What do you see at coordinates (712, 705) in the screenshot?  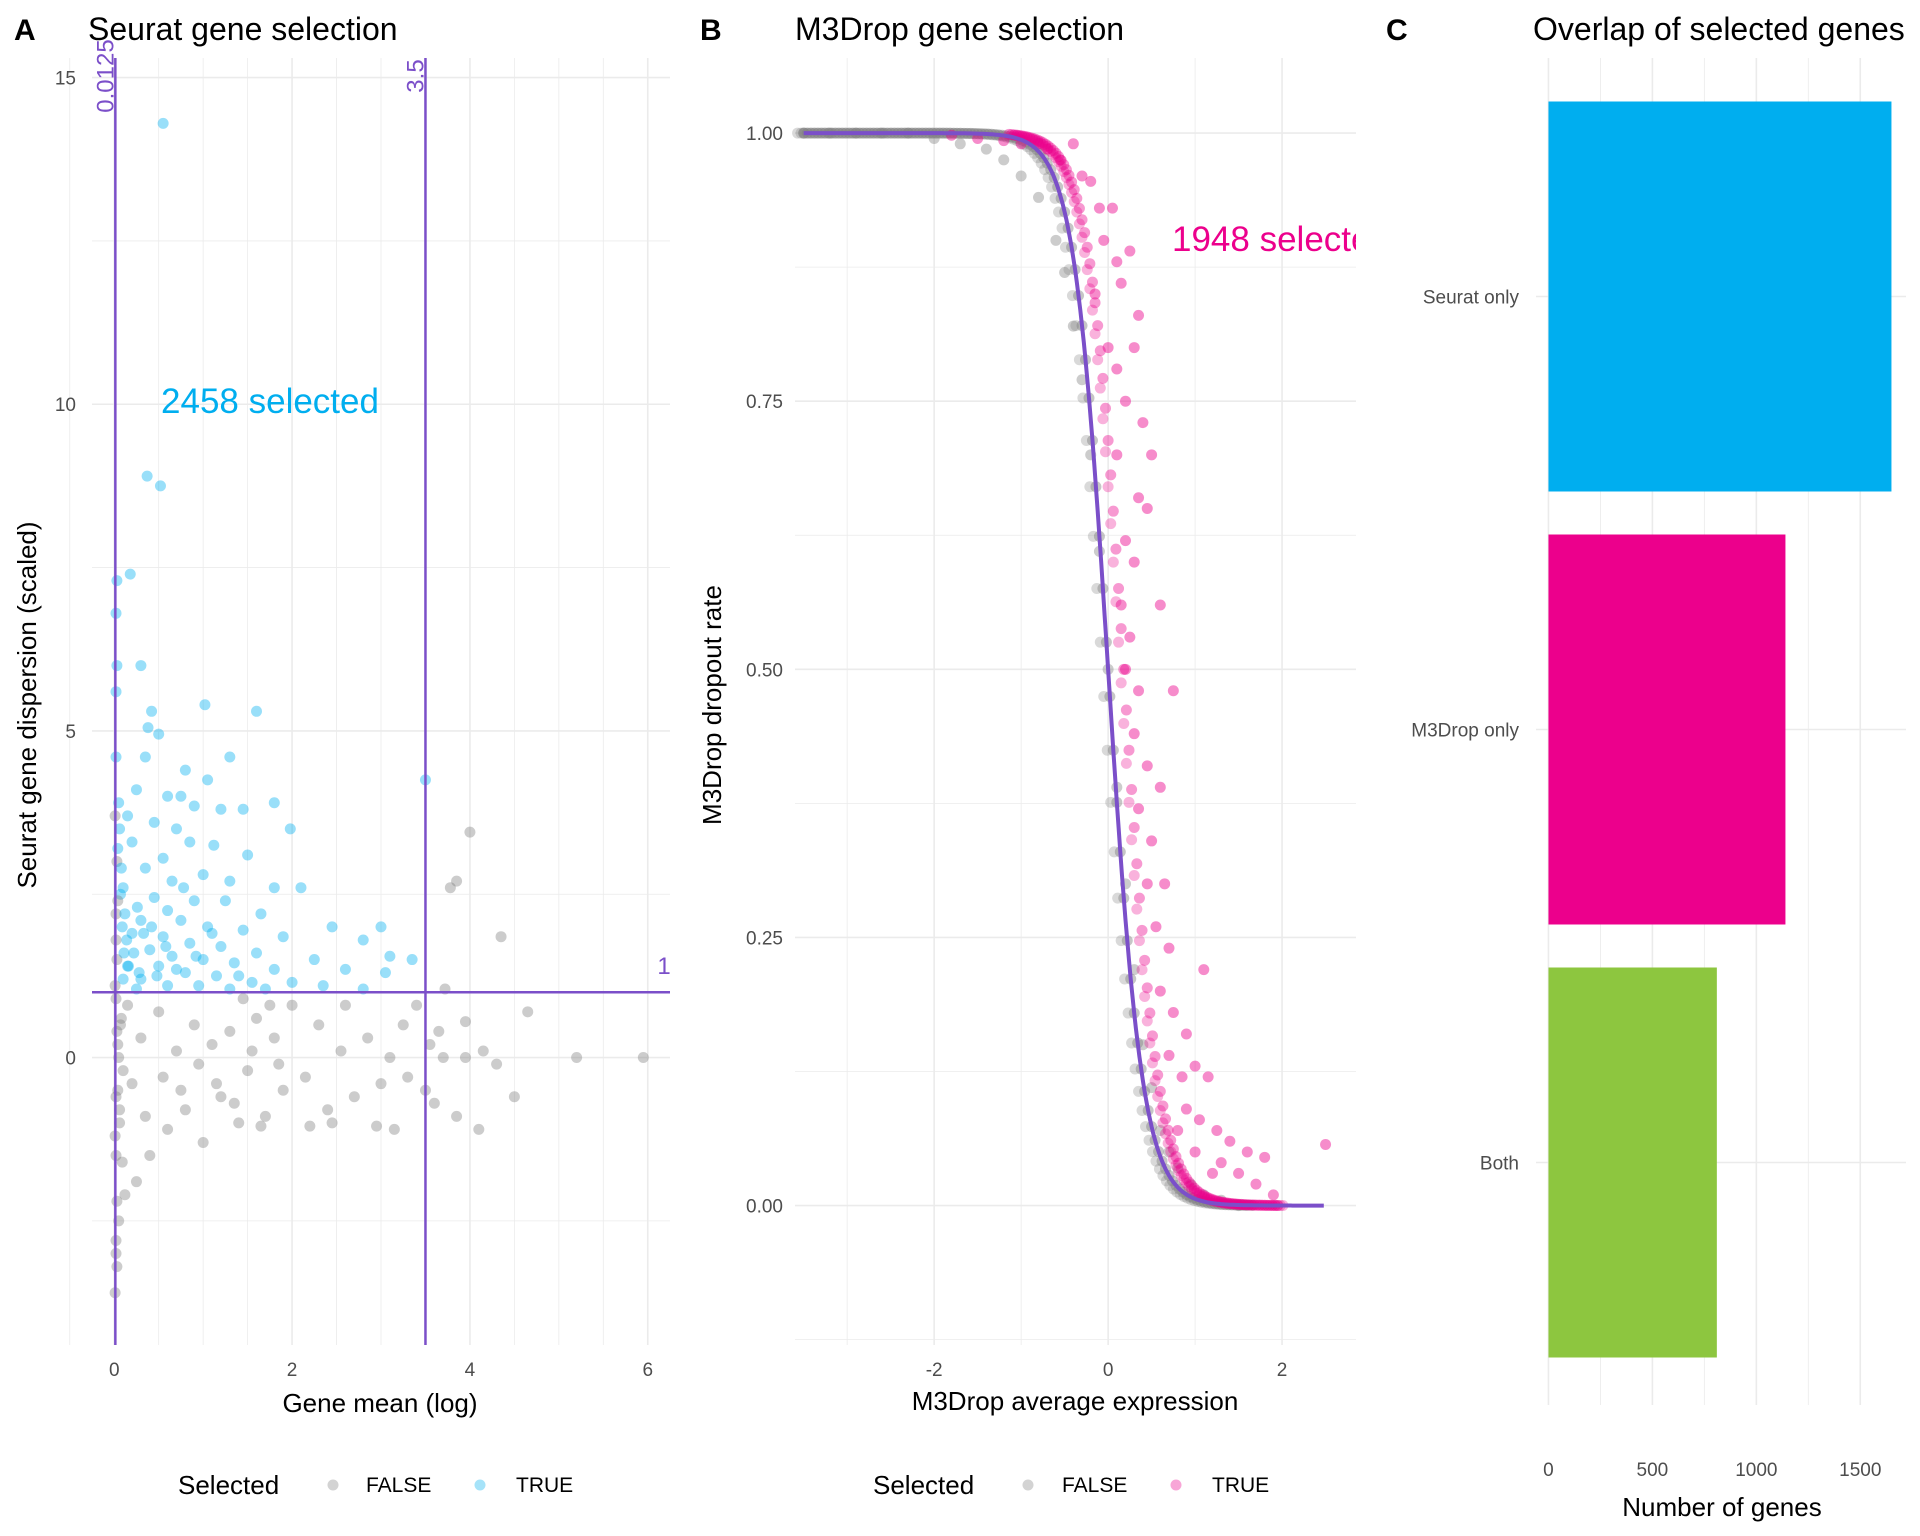 I see `panel-b-y-axis-title: M3Drop dropout rate` at bounding box center [712, 705].